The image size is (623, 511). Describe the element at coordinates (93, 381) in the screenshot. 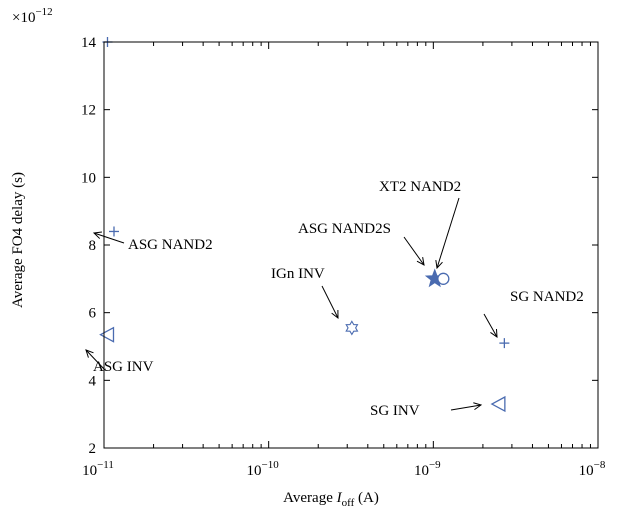

I see `y-tick-label: 4` at that location.